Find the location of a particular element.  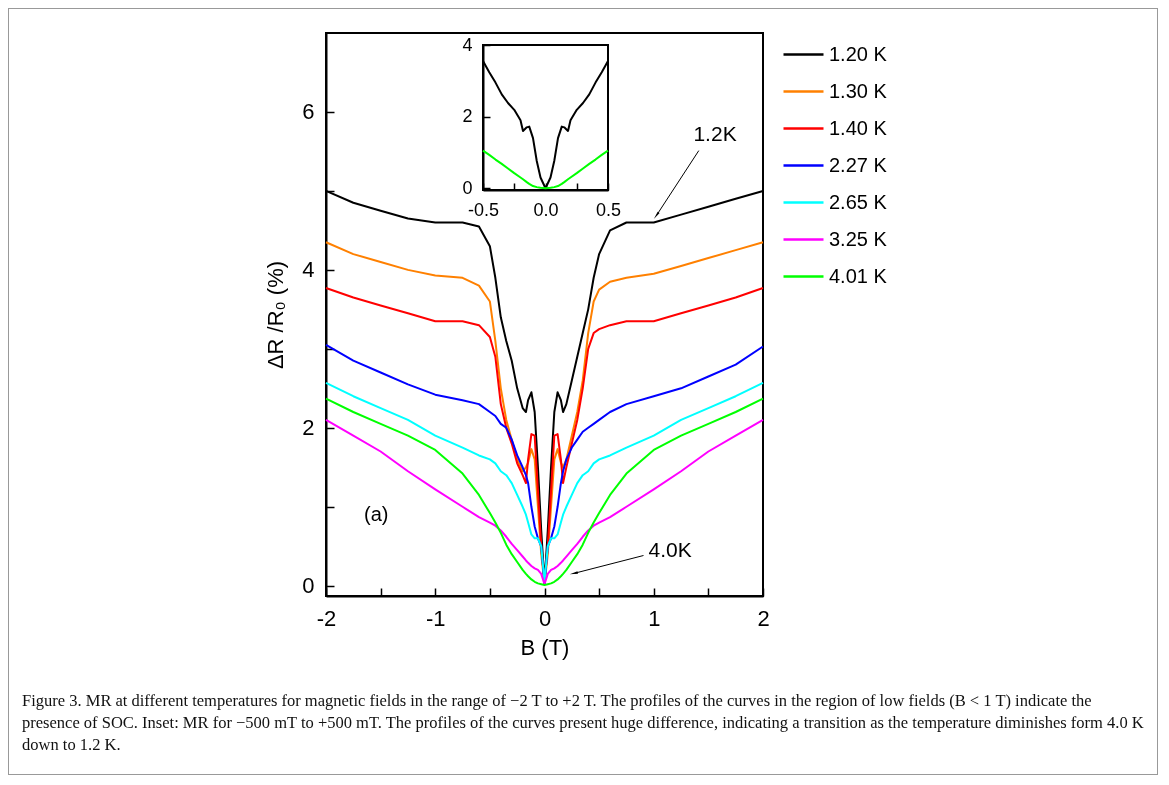

y-axis-title: ΔR /R₀ (%) is located at coordinates (276, 315).